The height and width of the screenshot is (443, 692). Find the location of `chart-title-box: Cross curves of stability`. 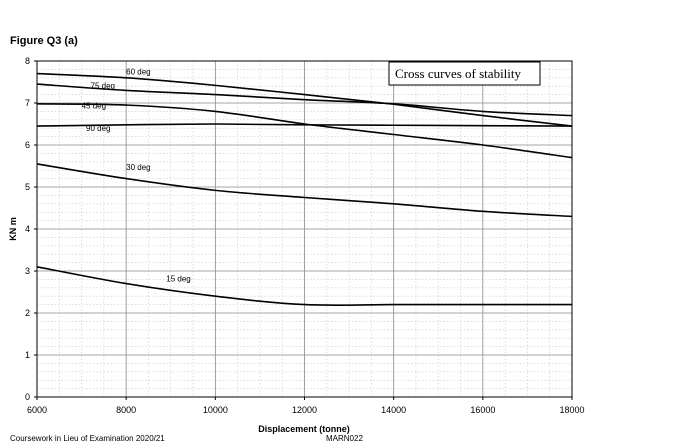

chart-title-box: Cross curves of stability is located at coordinates (464, 73).